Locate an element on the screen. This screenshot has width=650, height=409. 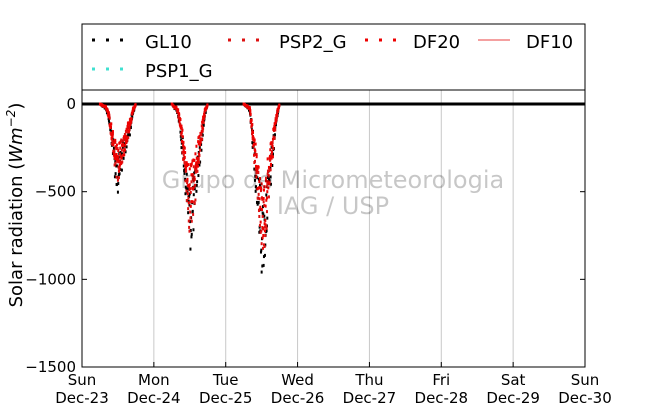
x-tick-label-date: Dec-23 is located at coordinates (82, 398).